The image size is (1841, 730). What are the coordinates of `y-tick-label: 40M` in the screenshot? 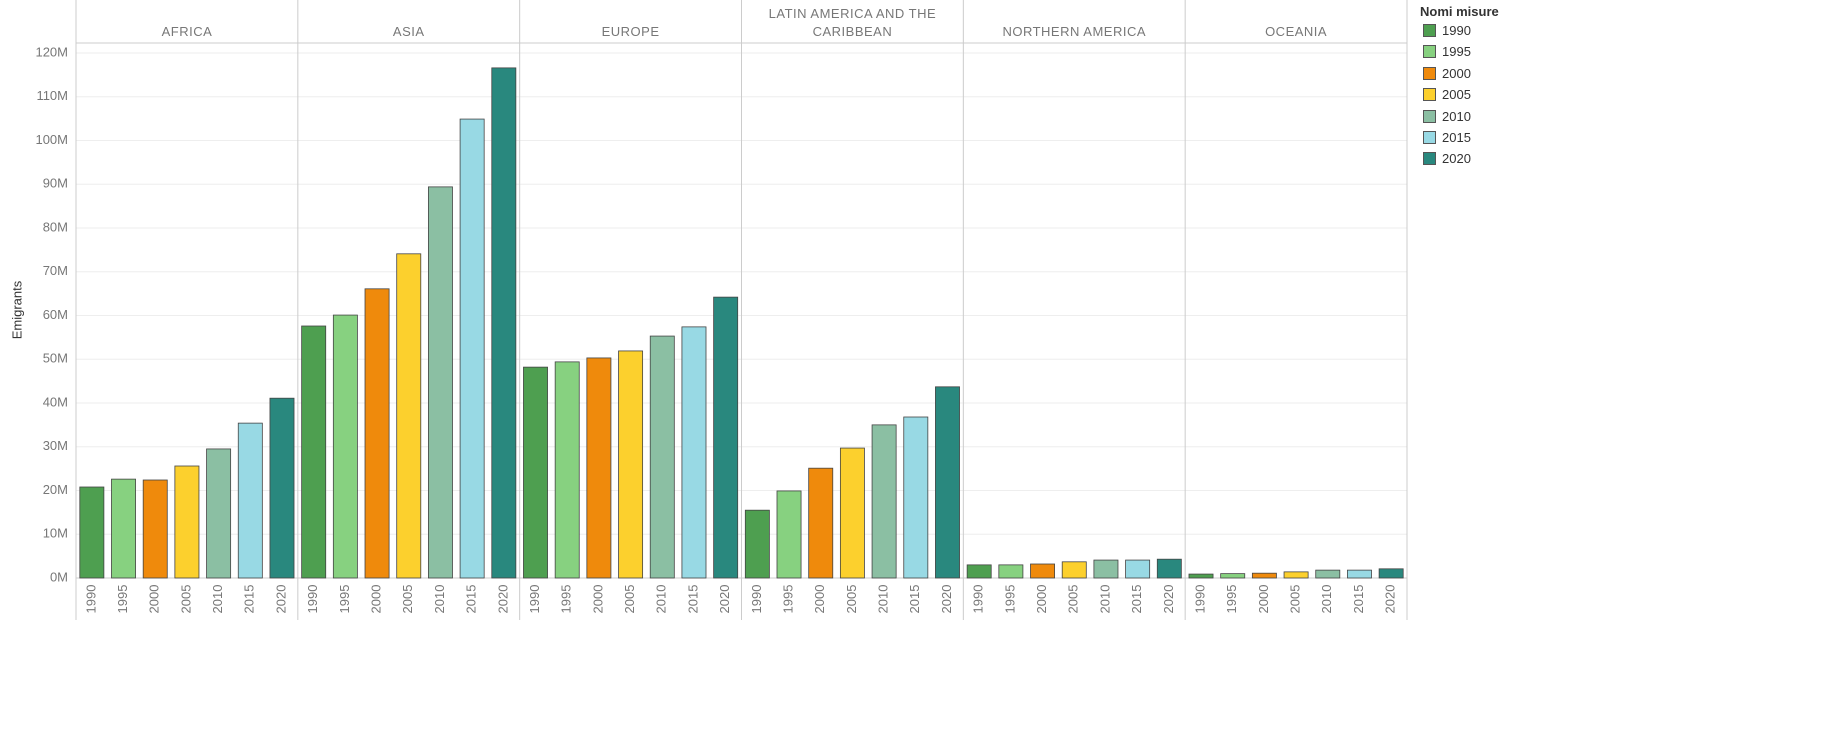 It's located at (55, 401).